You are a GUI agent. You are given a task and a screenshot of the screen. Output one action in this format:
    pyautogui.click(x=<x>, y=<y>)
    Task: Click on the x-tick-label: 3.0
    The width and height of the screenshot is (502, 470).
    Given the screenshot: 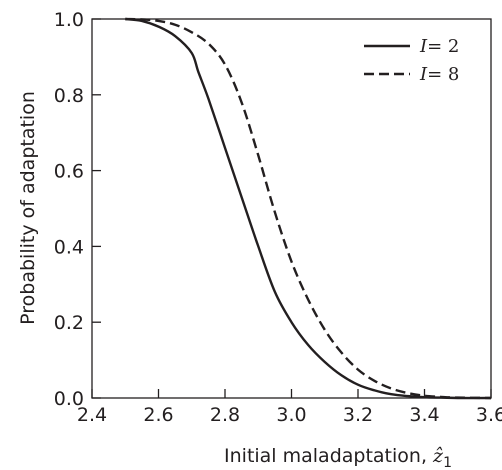 What is the action you would take?
    pyautogui.click(x=291, y=415)
    